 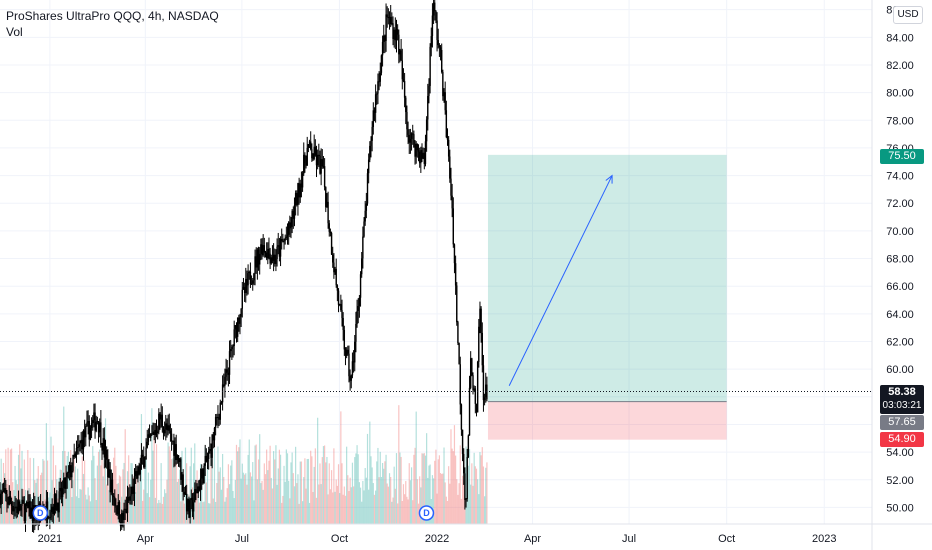 I want to click on long-position-tool, so click(x=607, y=297).